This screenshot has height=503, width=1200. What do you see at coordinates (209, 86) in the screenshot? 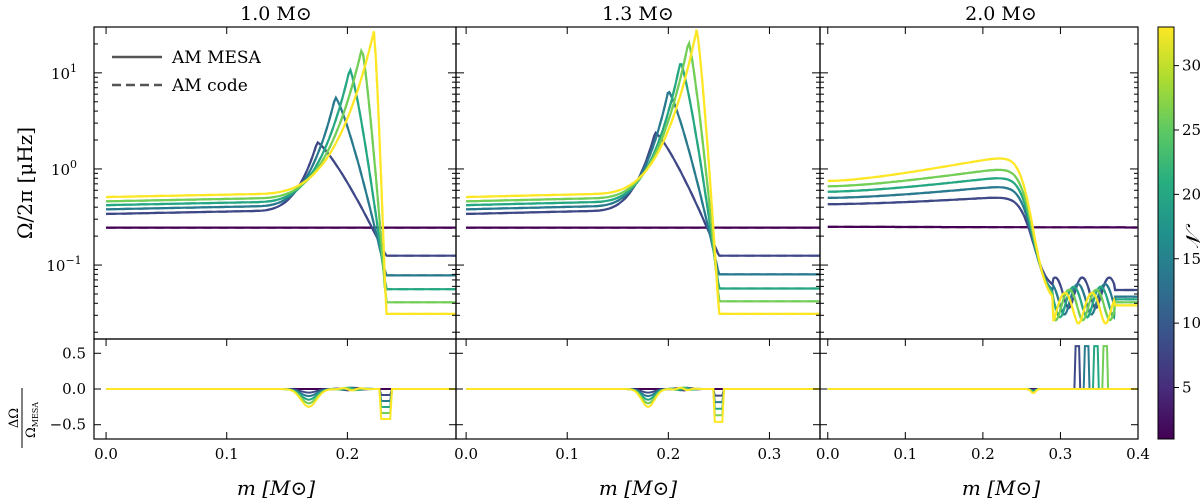
I see `legend-dashed-label: AM code` at bounding box center [209, 86].